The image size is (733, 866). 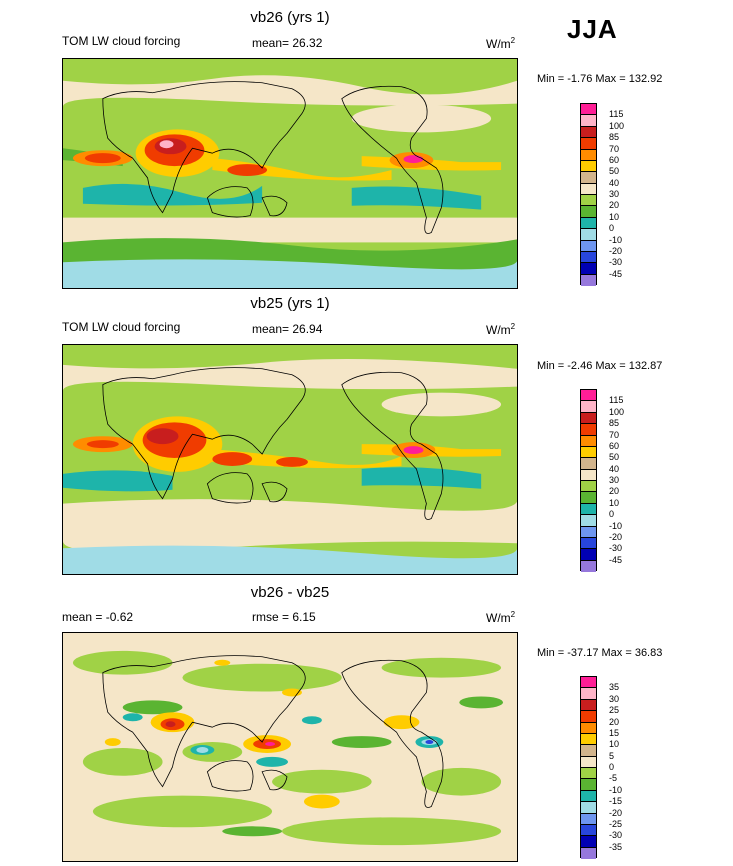 I want to click on panel-1-field-label: TOM LW cloud forcing, so click(x=121, y=41).